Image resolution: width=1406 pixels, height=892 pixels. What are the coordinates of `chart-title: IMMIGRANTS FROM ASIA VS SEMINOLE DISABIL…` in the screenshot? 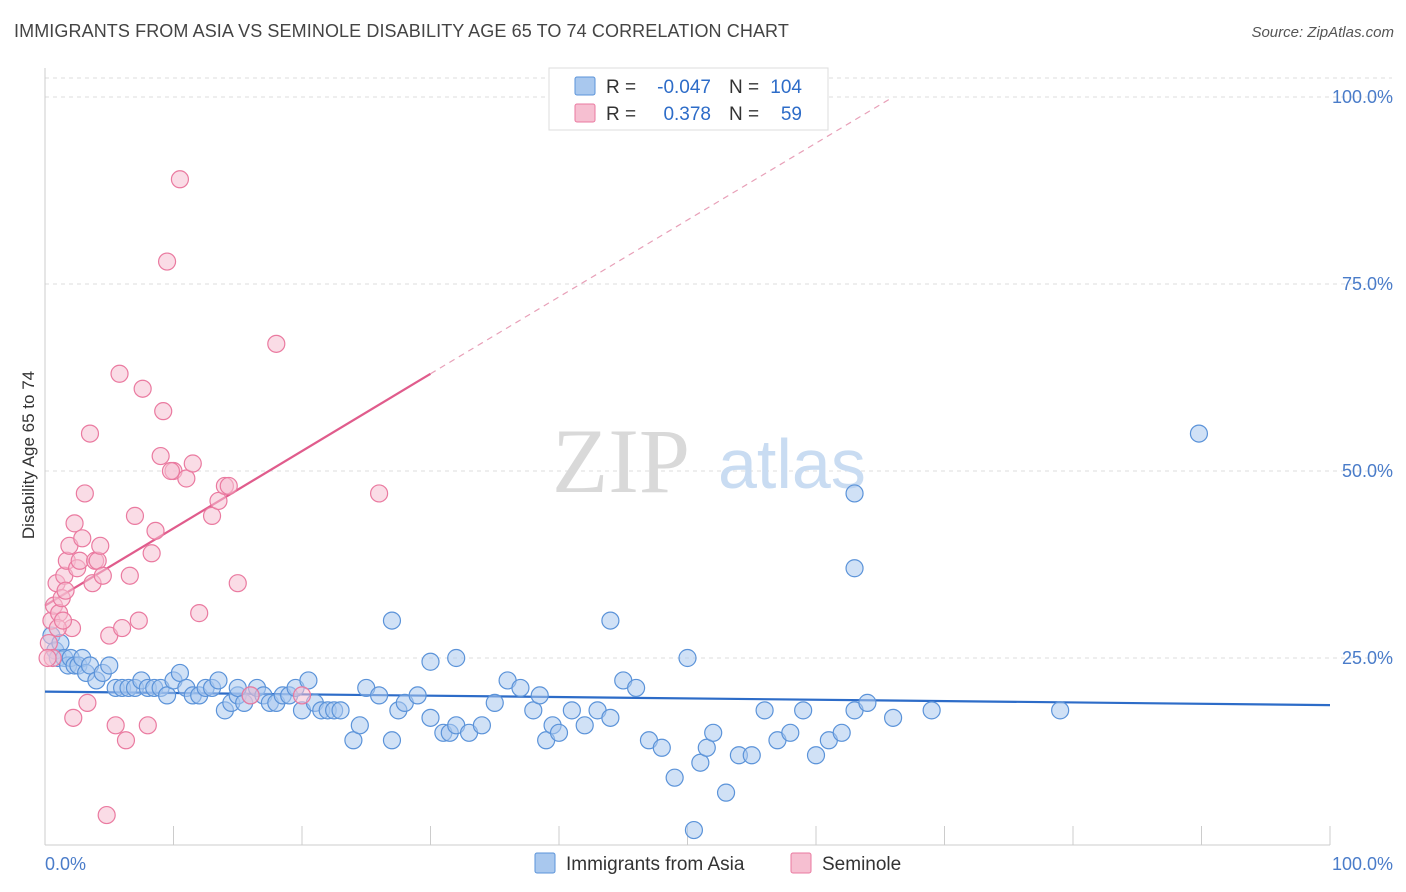 It's located at (401, 31).